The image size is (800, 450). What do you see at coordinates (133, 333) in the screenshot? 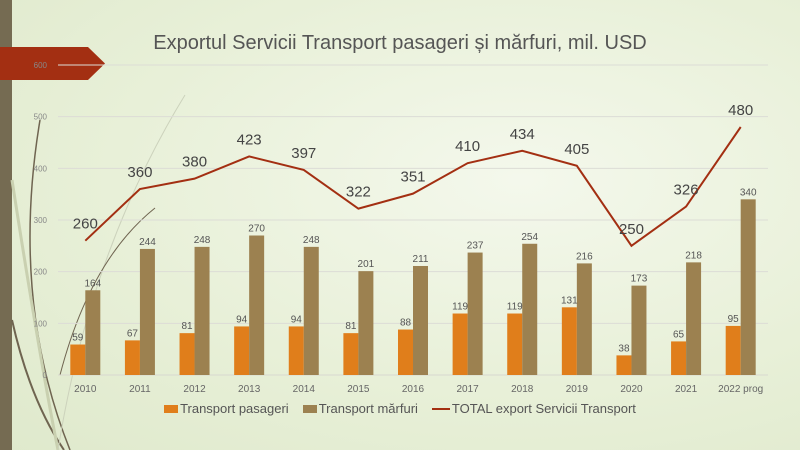
I see `data-label: 67` at bounding box center [133, 333].